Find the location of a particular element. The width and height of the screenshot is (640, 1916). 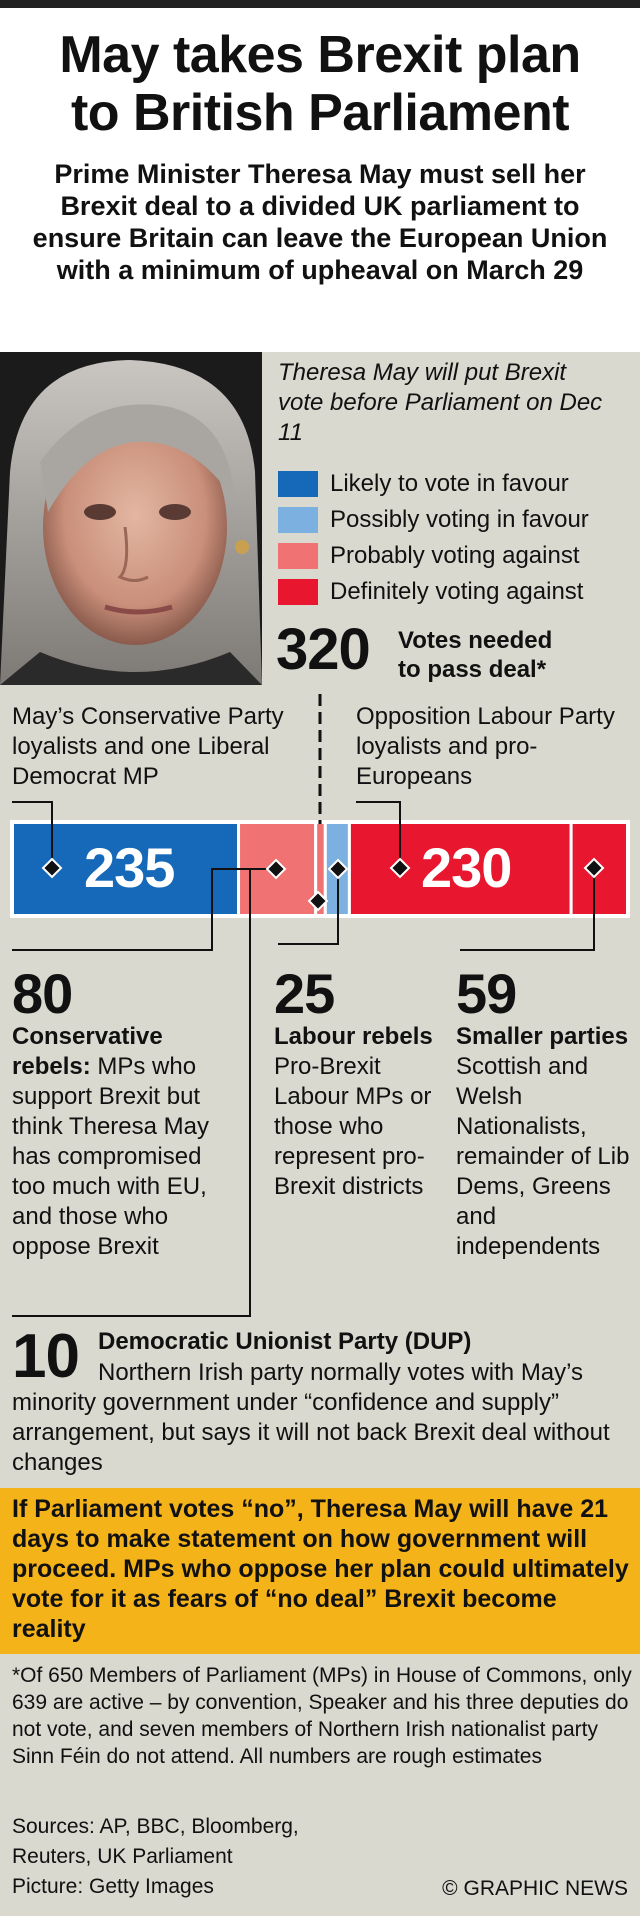

group-number-59: 59 is located at coordinates (486, 993).